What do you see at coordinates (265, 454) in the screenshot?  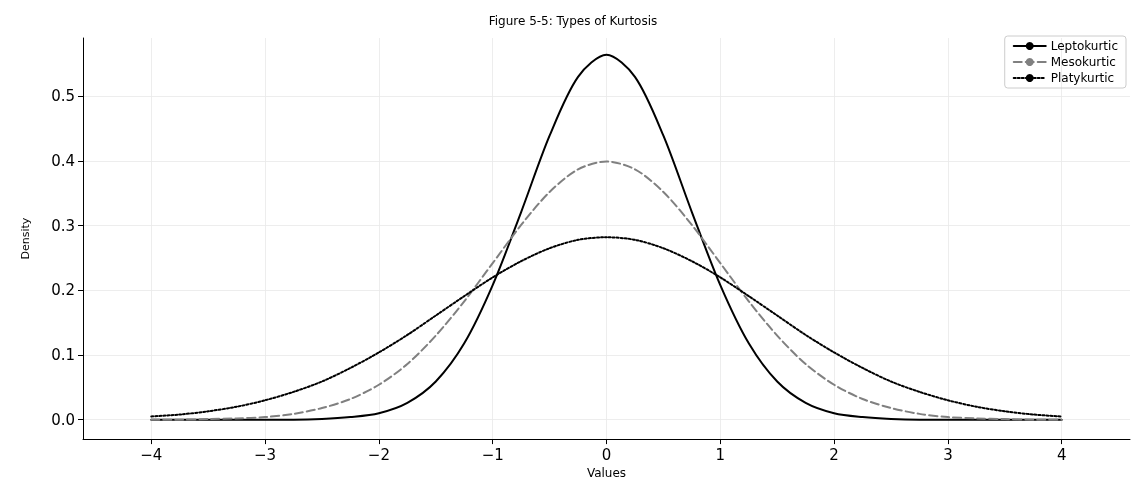 I see `x-tick-label: −3` at bounding box center [265, 454].